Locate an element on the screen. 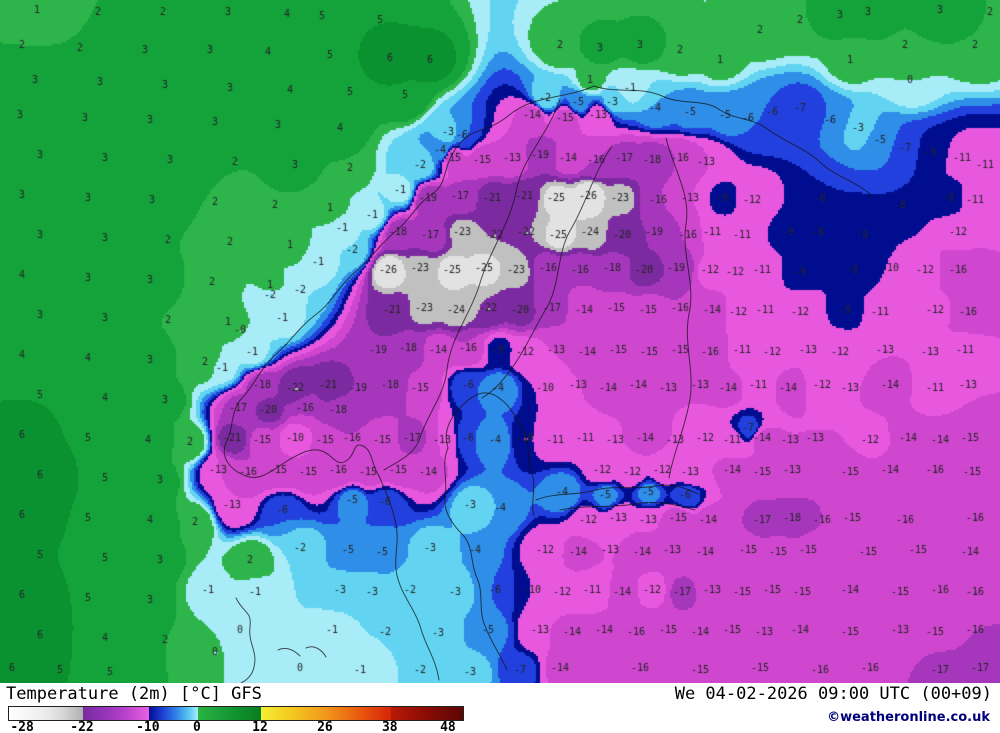 The image size is (1000, 733). copyright: ©weatheronline.co.uk is located at coordinates (908, 717).